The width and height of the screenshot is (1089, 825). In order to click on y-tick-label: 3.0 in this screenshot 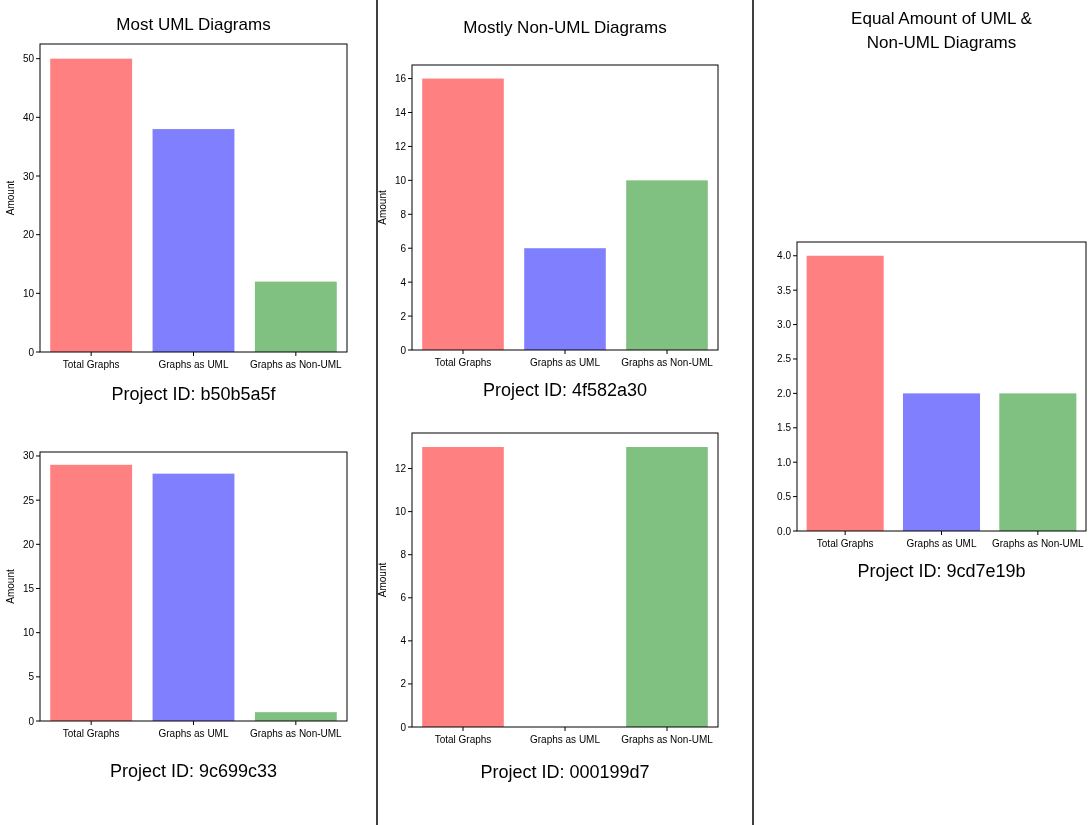, I will do `click(784, 325)`.